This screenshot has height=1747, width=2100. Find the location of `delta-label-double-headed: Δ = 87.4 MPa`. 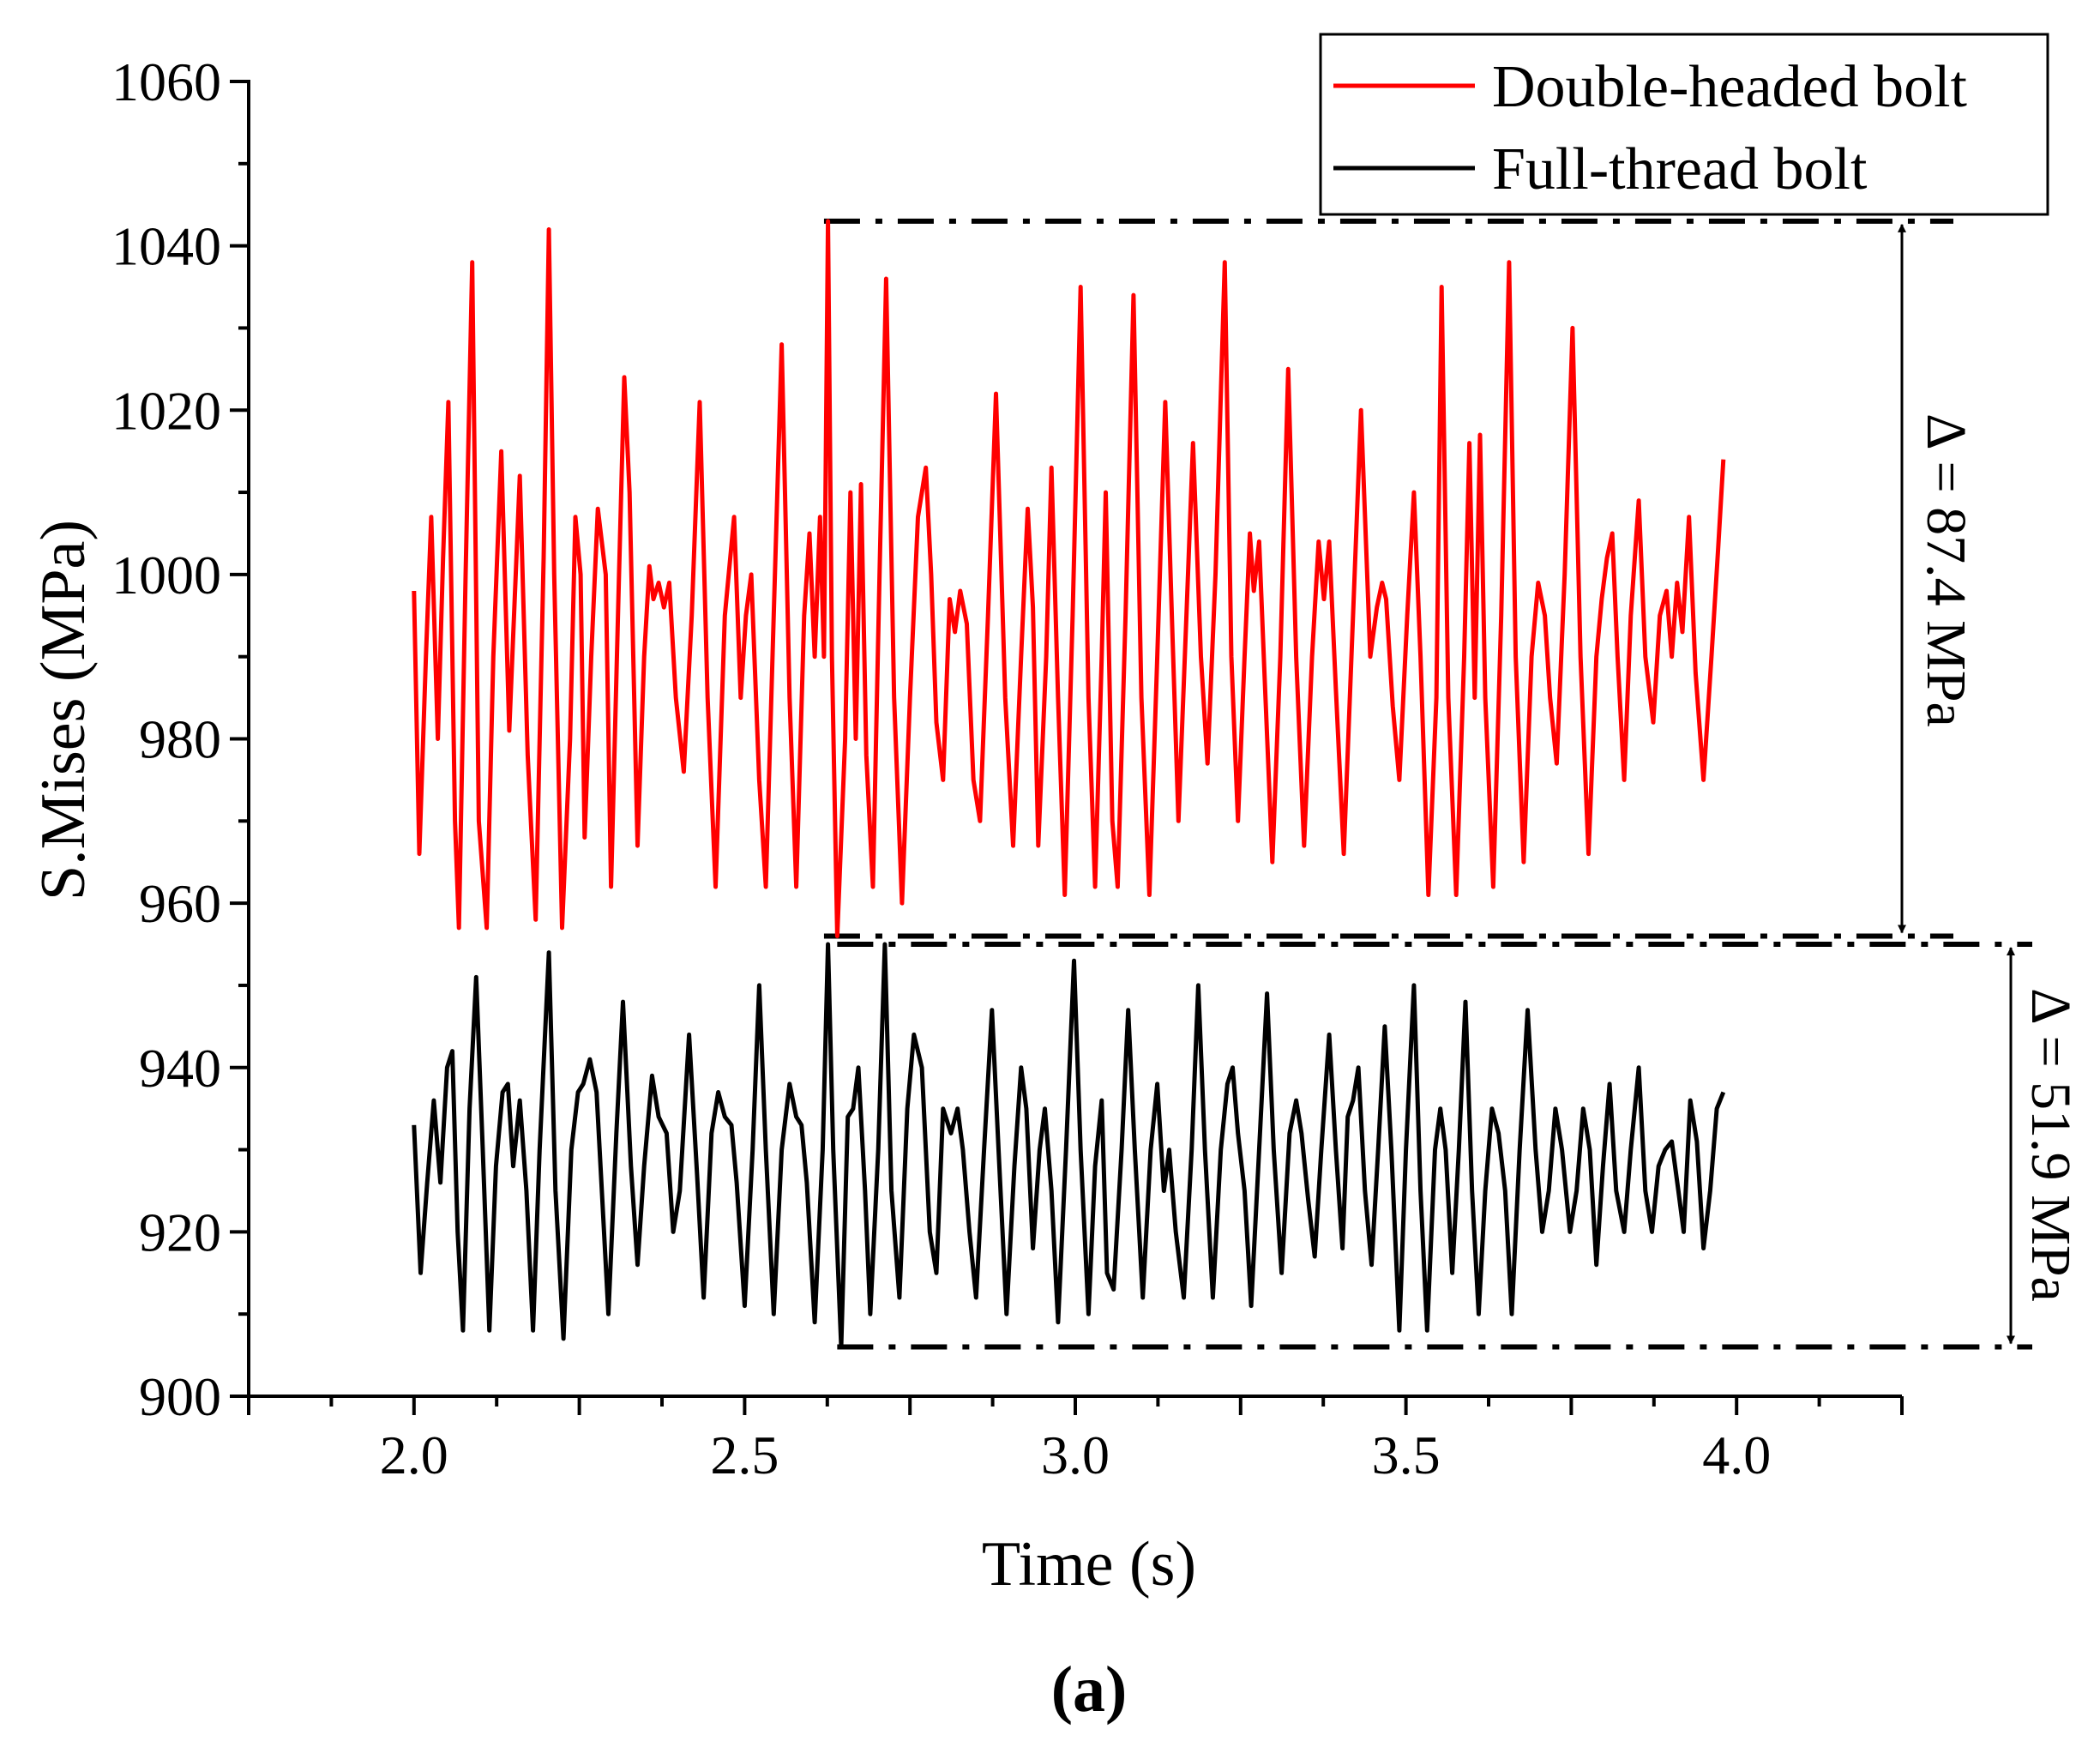

delta-label-double-headed: Δ = 87.4 MPa is located at coordinates (1946, 570).